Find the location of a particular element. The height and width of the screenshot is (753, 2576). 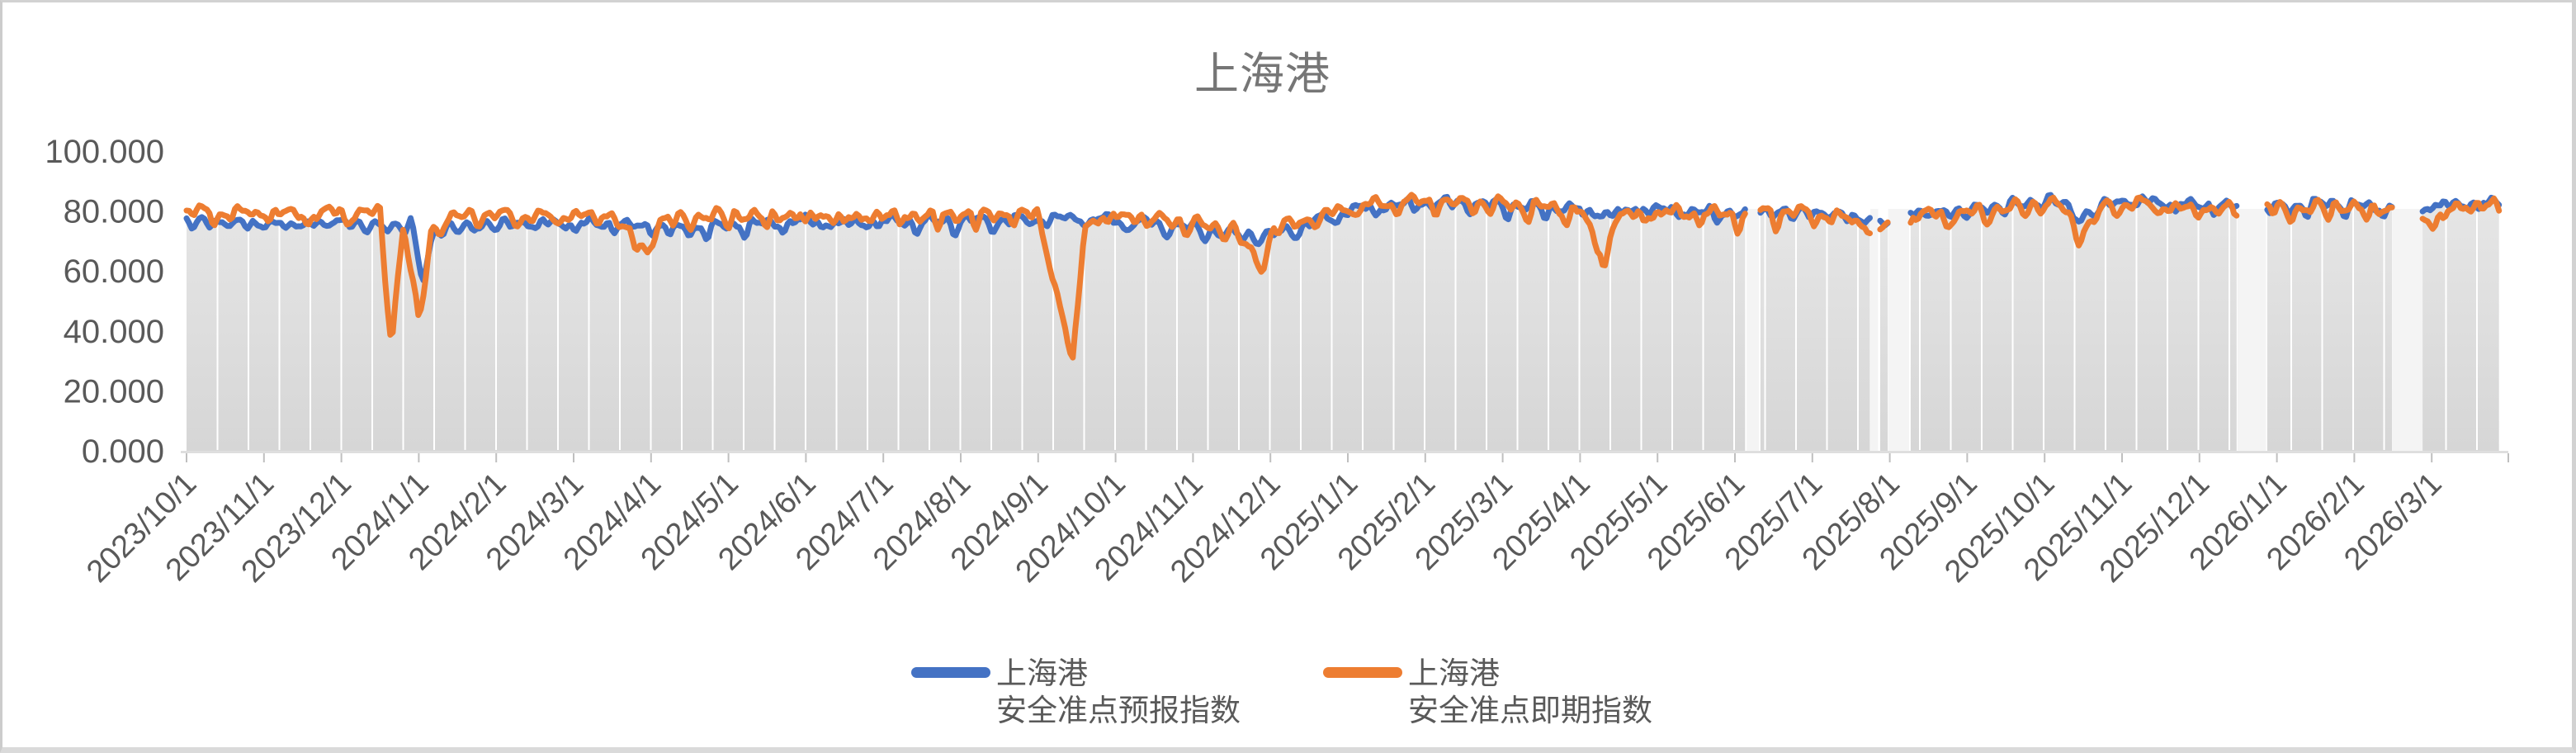

y-tick-label: 100.000 is located at coordinates (104, 152).